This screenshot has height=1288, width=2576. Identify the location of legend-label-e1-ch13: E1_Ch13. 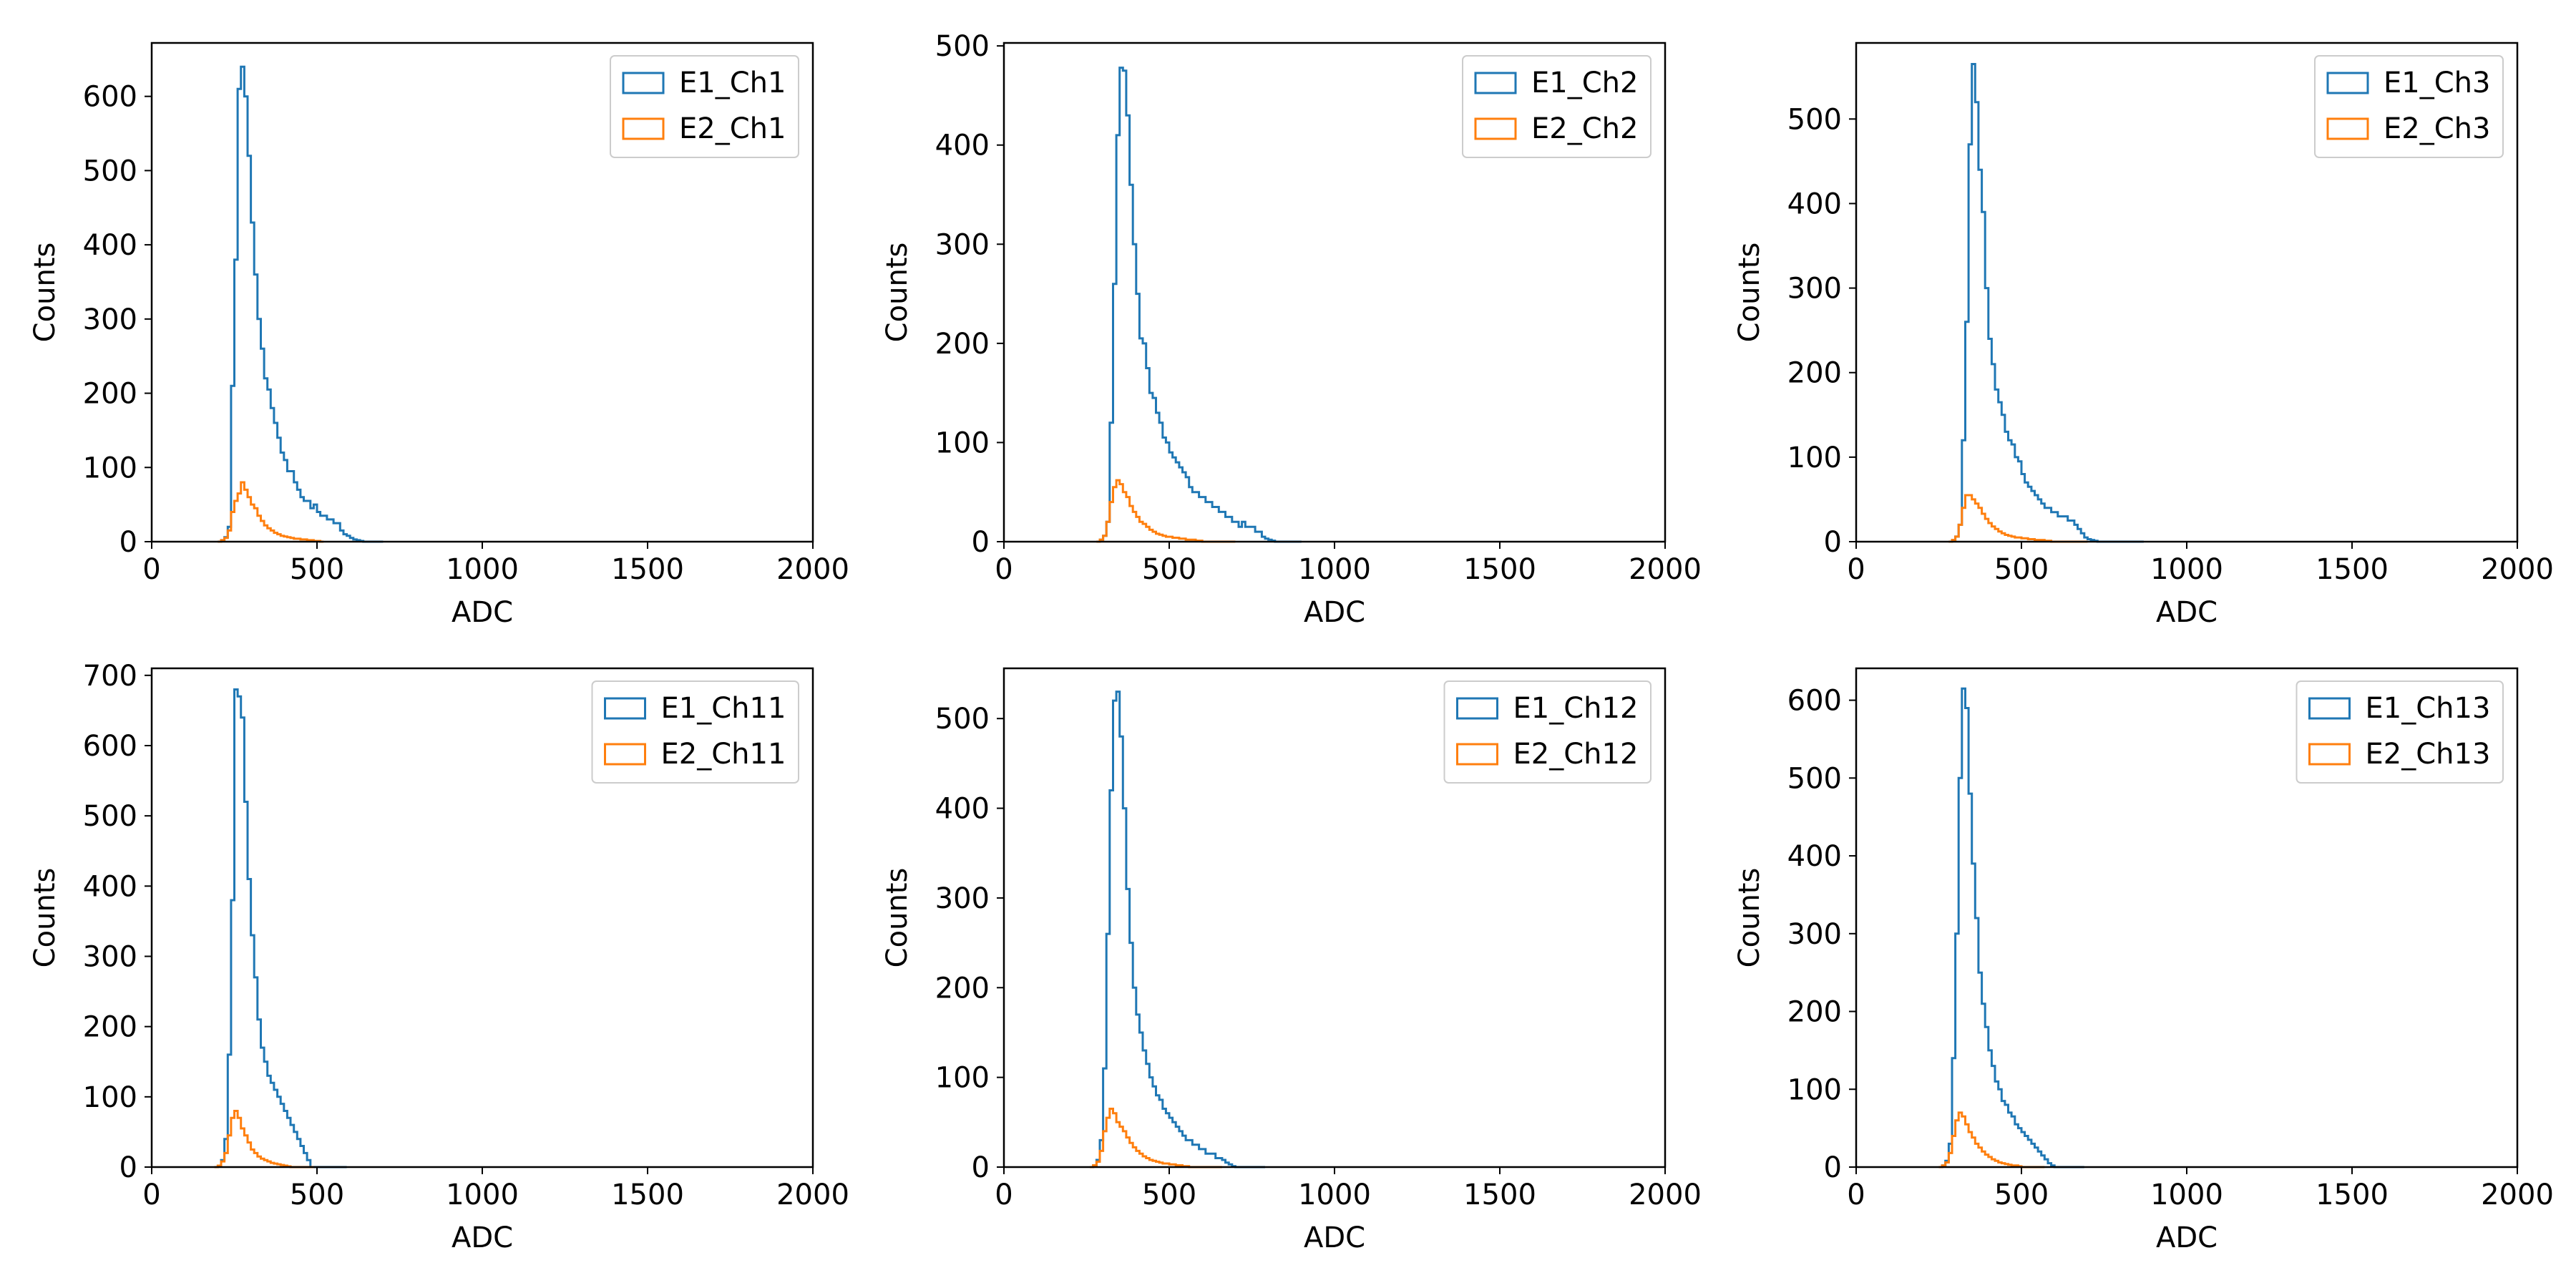
(2428, 708).